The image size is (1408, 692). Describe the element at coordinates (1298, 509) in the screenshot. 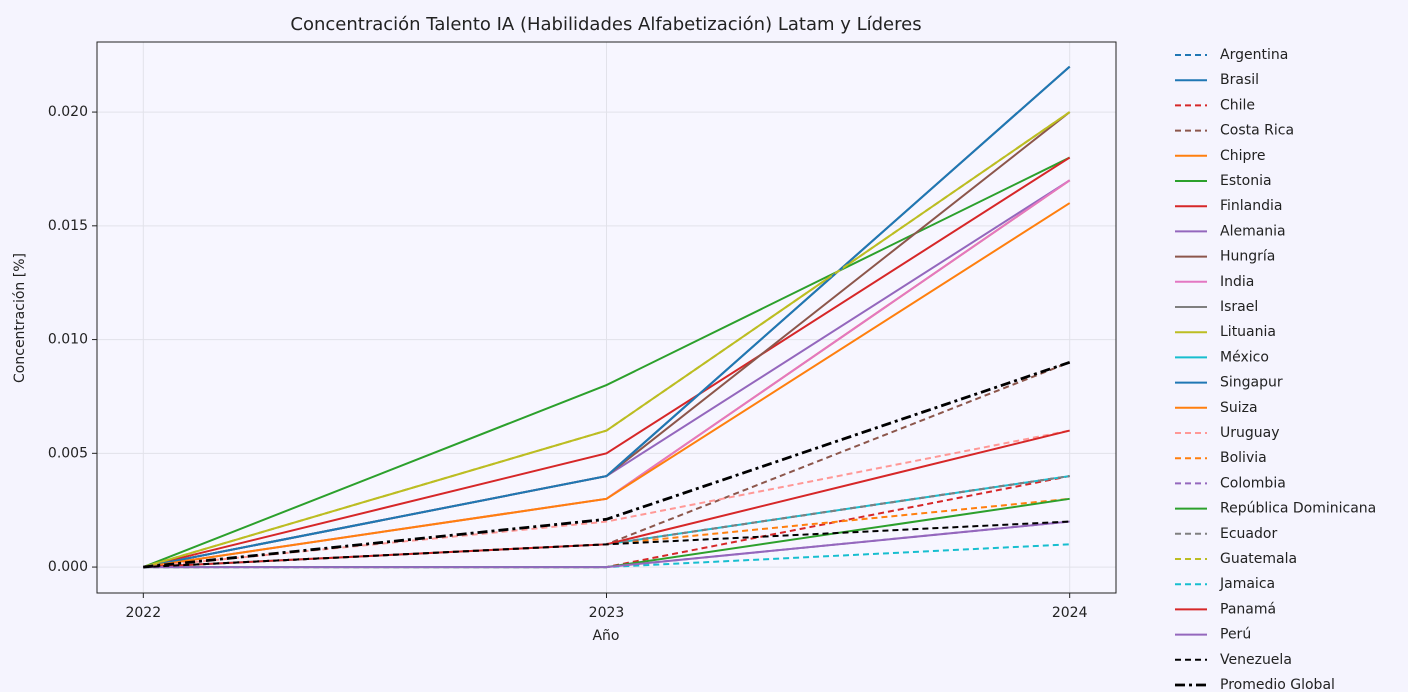

I see `legend-label: República Dominicana` at that location.